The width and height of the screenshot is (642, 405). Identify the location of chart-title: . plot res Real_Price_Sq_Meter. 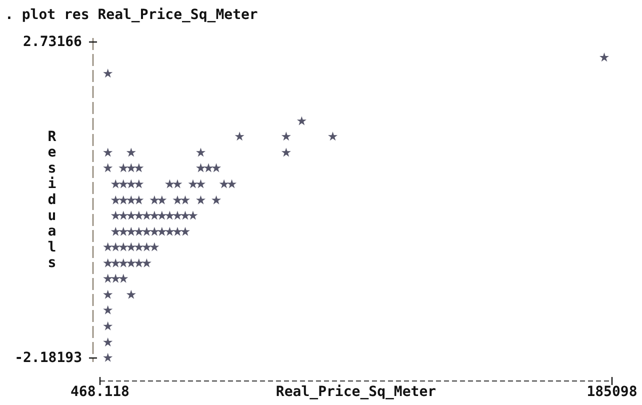
(131, 15).